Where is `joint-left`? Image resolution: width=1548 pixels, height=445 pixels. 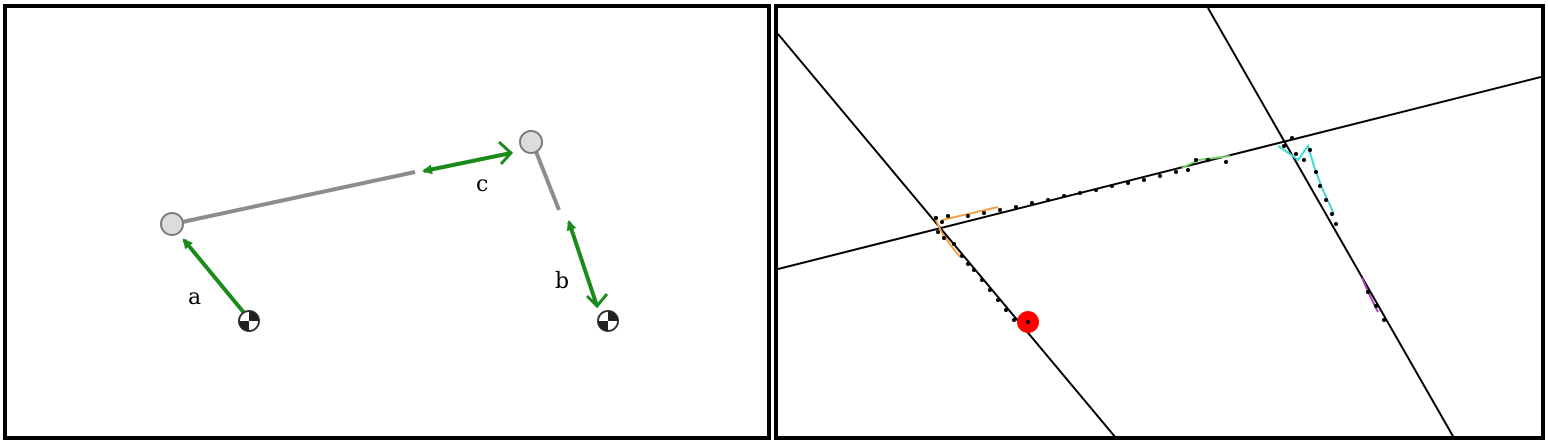 joint-left is located at coordinates (172, 224).